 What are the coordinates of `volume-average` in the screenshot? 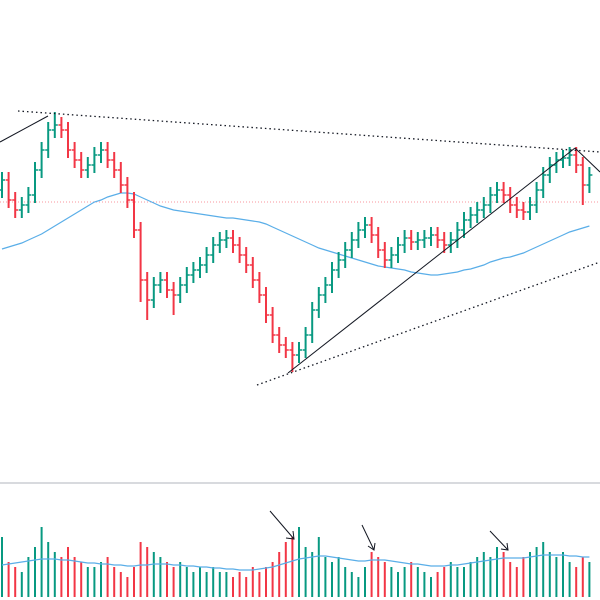 It's located at (295, 562).